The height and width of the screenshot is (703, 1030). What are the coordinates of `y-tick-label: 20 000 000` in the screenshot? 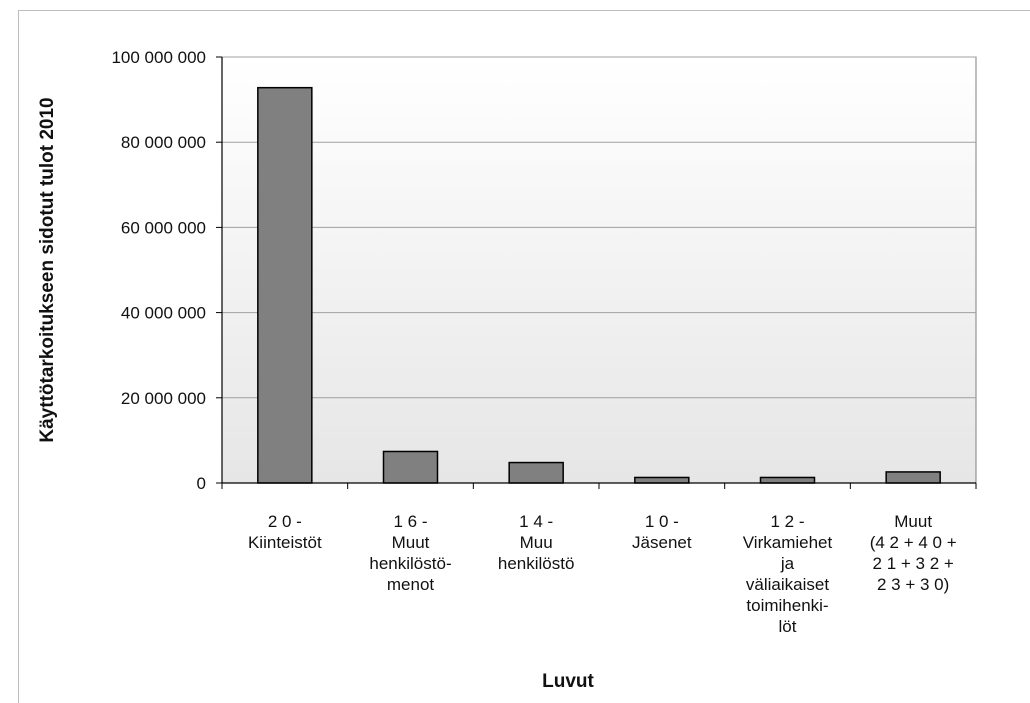 It's located at (163, 398).